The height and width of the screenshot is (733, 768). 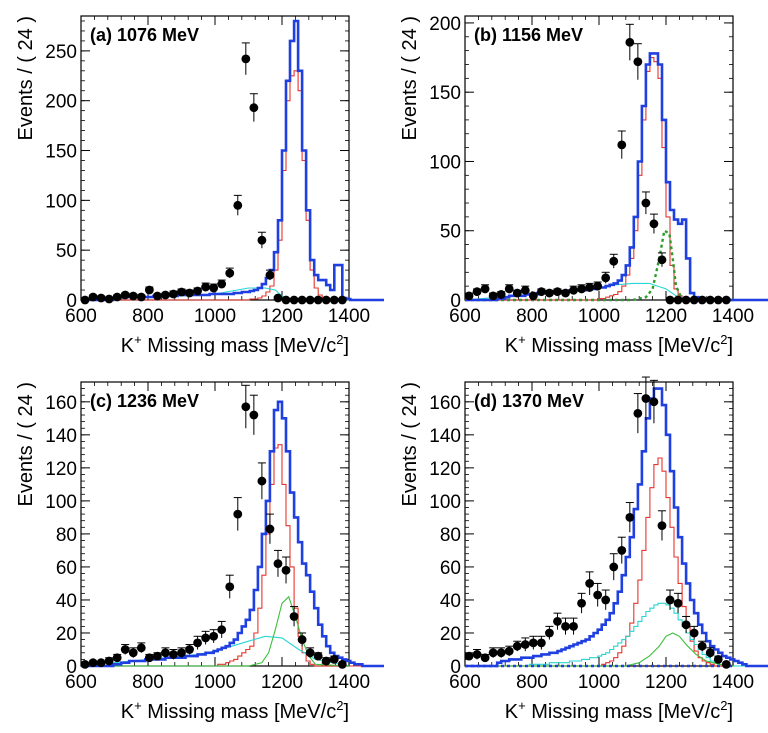 I want to click on chart-3-x-tick-label: 1400, so click(x=733, y=682).